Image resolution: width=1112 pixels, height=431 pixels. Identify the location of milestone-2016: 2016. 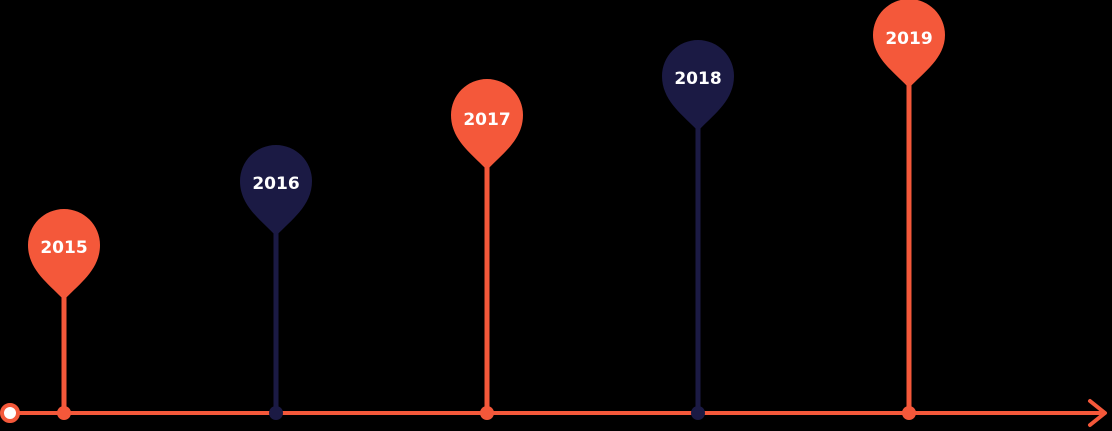
(276, 282).